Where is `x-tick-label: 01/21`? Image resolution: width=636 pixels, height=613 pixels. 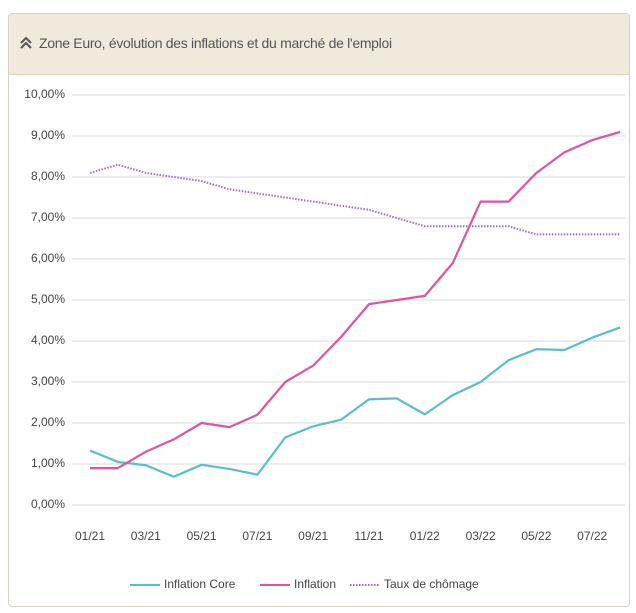 x-tick-label: 01/21 is located at coordinates (90, 536).